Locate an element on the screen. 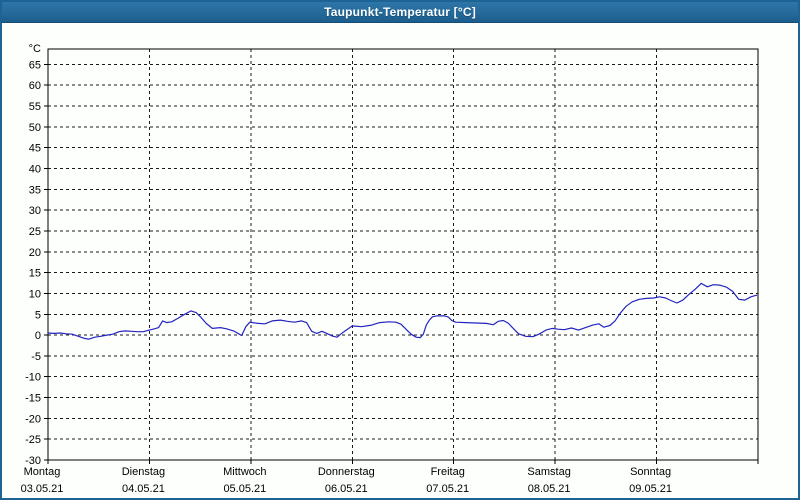 This screenshot has height=500, width=800. x-day-weekday-label: Dienstag is located at coordinates (143, 472).